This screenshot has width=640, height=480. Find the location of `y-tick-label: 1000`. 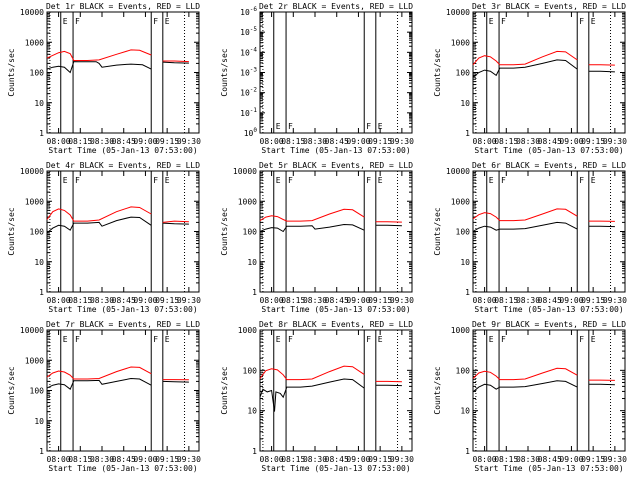

y-tick-label: 1000 is located at coordinates (460, 330).